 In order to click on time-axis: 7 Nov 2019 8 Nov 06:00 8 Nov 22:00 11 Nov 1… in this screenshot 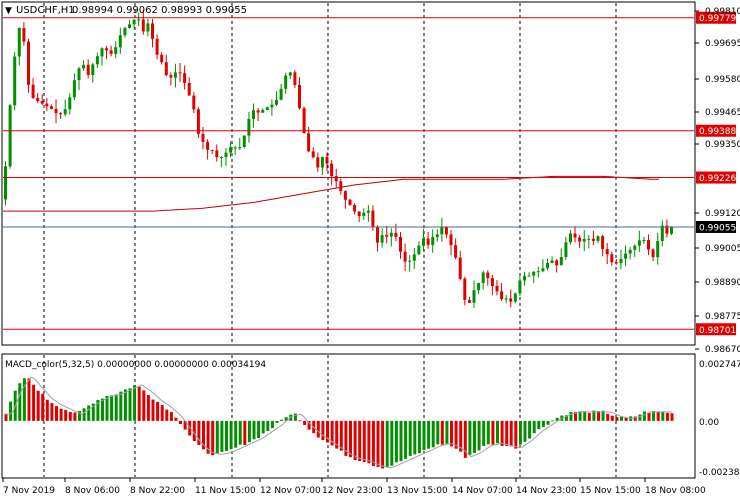, I will do `click(354, 487)`.